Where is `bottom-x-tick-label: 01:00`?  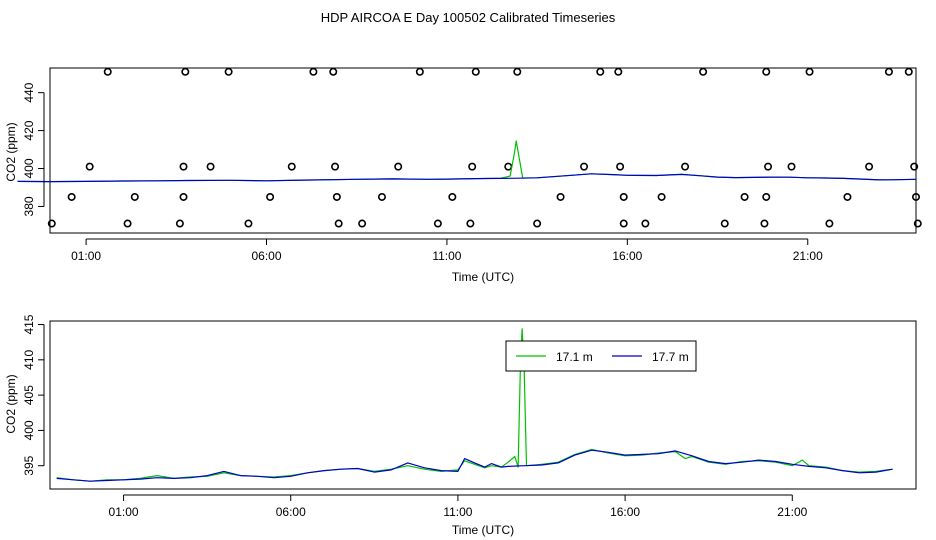
bottom-x-tick-label: 01:00 is located at coordinates (124, 512).